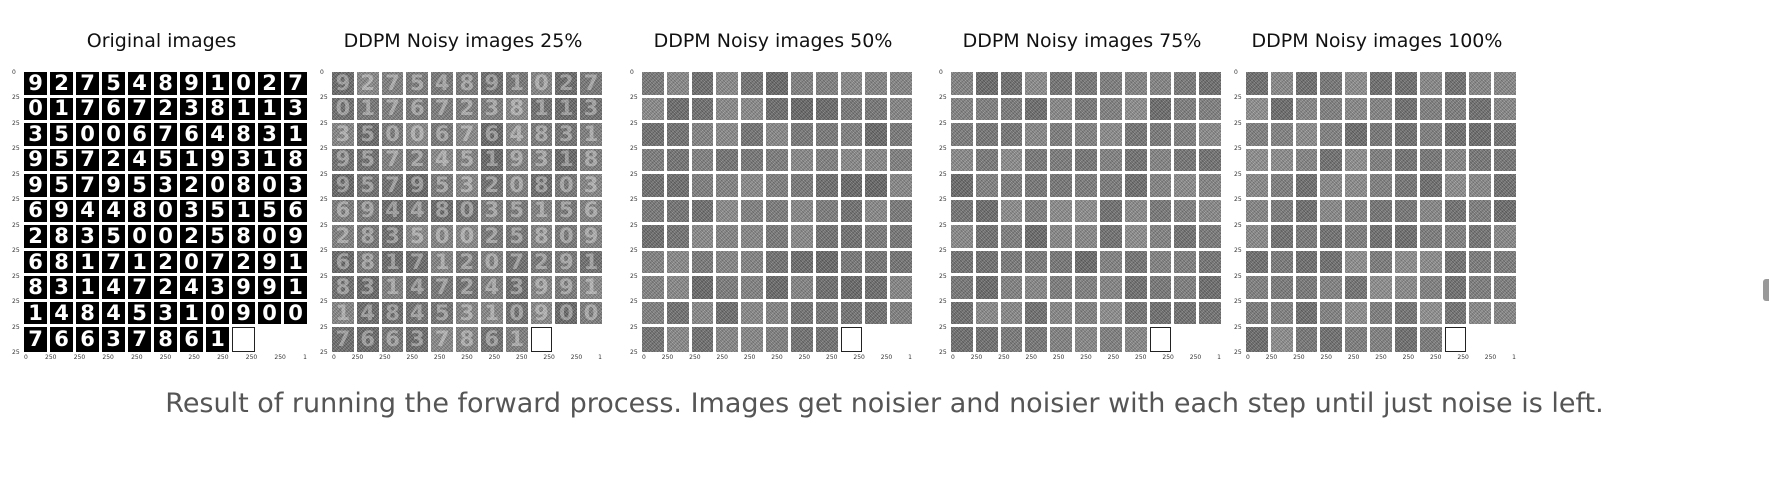 Image resolution: width=1769 pixels, height=493 pixels. Describe the element at coordinates (777, 357) in the screenshot. I see `x-tick-labels: 0 250 250 250 250 250 250 250 250 250 1` at that location.